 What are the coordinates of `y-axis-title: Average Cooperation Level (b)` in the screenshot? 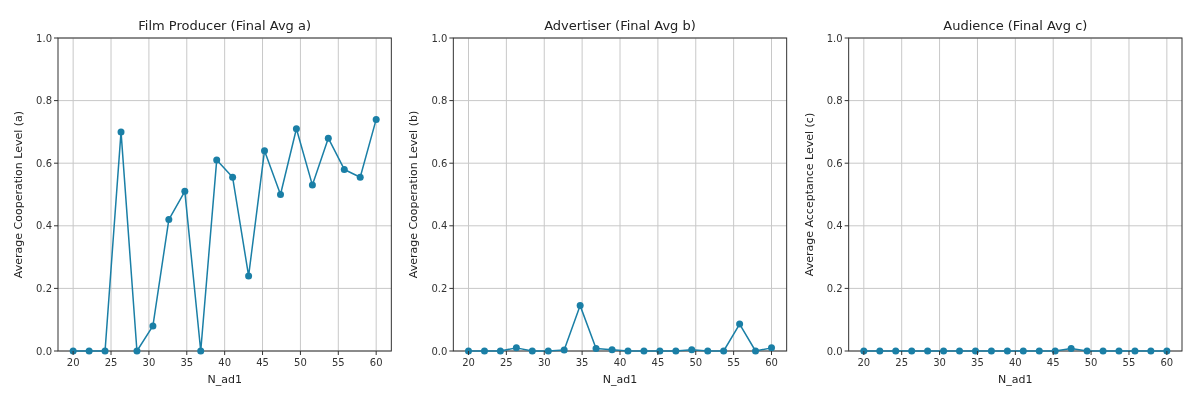 It's located at (414, 194).